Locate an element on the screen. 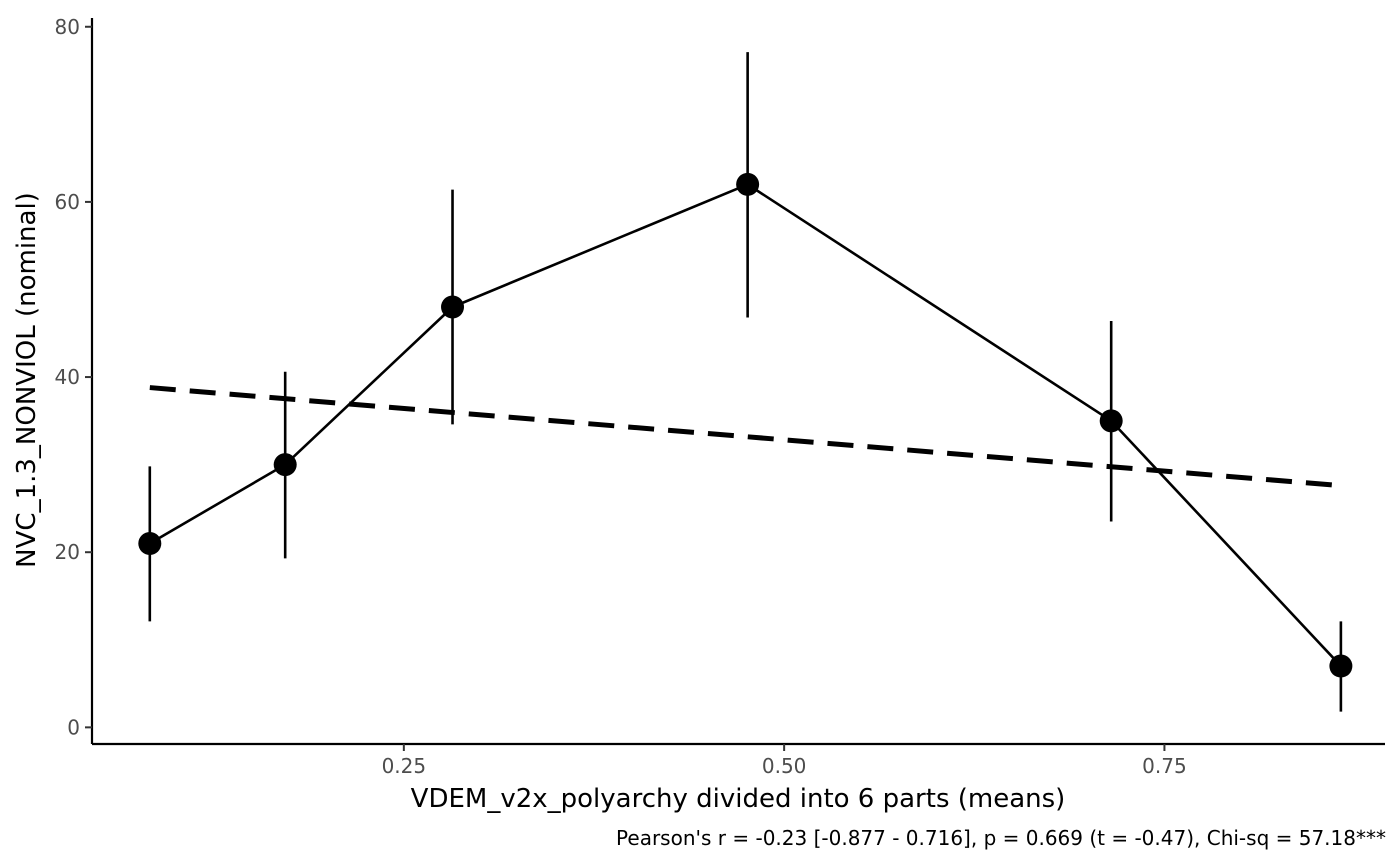 This screenshot has width=1400, height=865. trend-line-layer is located at coordinates (745, 437).